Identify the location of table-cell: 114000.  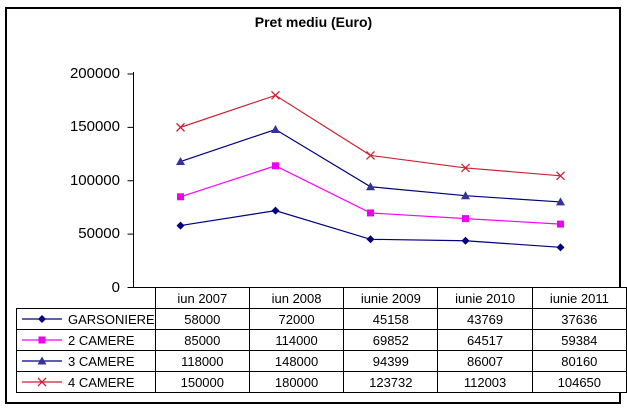
(296, 340).